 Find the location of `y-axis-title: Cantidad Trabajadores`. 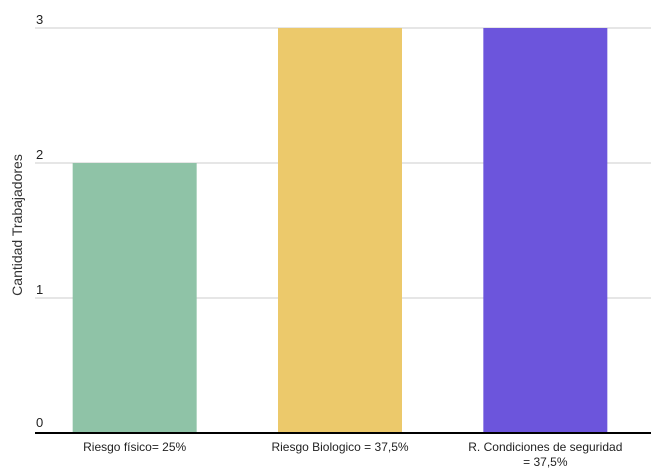

y-axis-title: Cantidad Trabajadores is located at coordinates (17, 225).